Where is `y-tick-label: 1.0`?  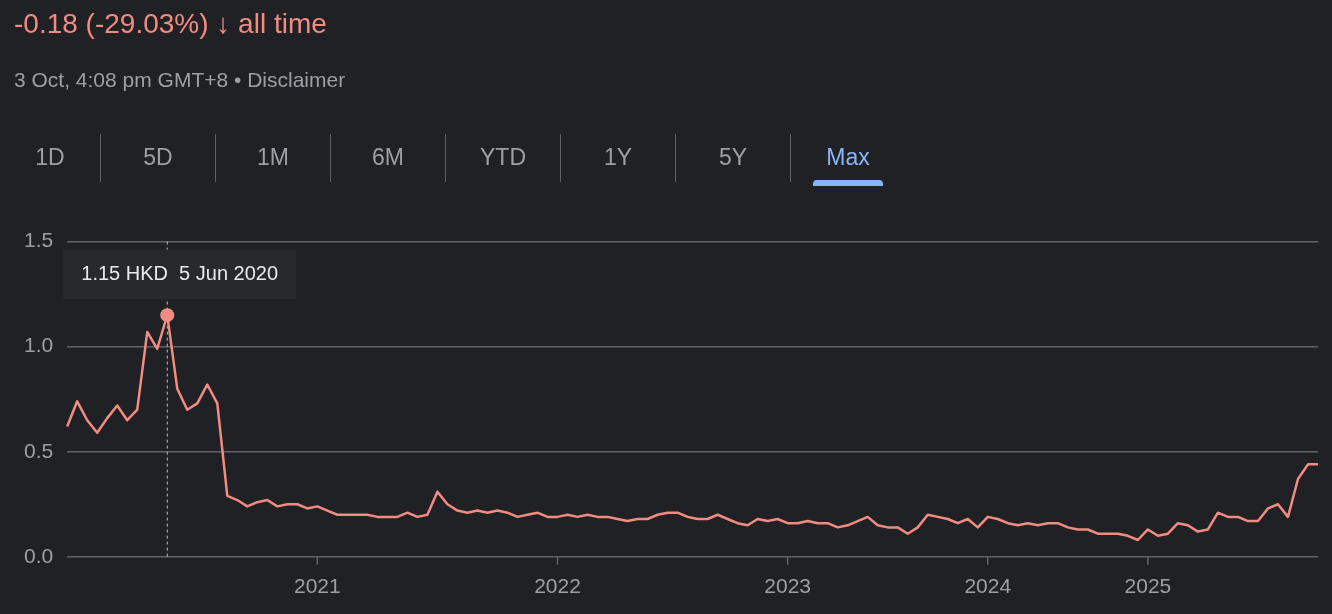
y-tick-label: 1.0 is located at coordinates (38, 345).